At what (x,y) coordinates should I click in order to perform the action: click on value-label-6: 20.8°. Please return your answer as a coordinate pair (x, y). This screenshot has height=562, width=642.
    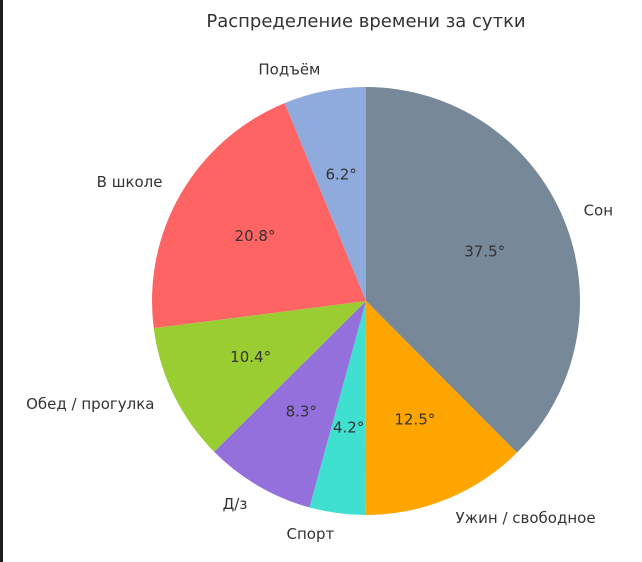
    Looking at the image, I should click on (255, 236).